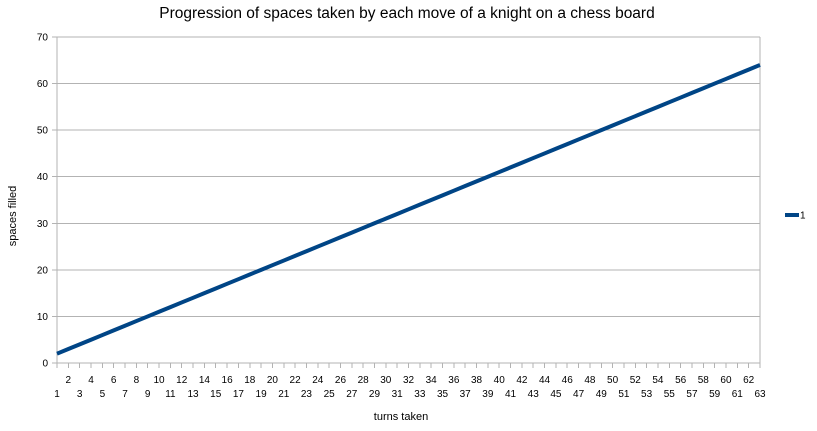  Describe the element at coordinates (545, 380) in the screenshot. I see `x-tick-label: 44` at that location.